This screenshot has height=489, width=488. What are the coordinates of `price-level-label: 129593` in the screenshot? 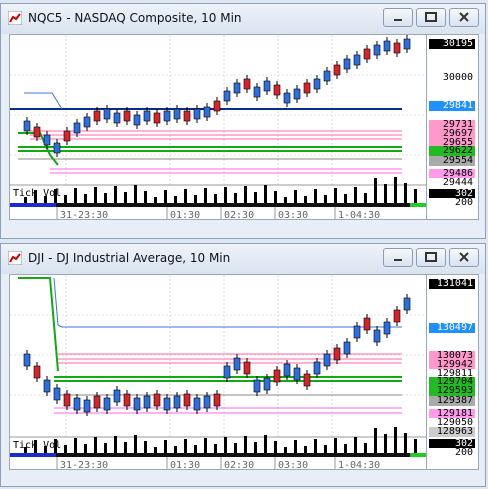 It's located at (452, 391).